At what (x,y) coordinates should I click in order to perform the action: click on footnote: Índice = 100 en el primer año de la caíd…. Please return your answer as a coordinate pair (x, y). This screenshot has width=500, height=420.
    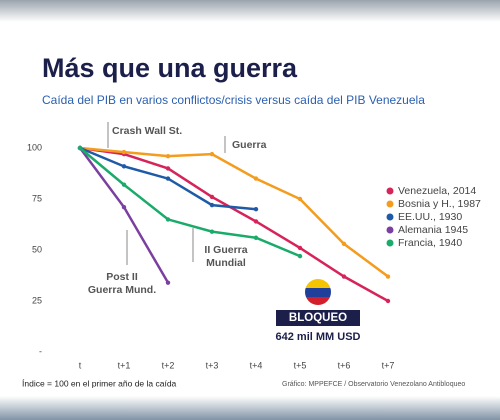
    Looking at the image, I should click on (99, 383).